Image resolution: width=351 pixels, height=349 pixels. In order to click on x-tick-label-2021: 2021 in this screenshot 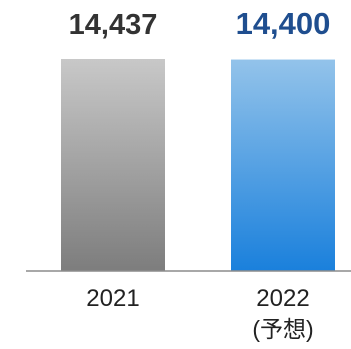, I will do `click(112, 298)`.